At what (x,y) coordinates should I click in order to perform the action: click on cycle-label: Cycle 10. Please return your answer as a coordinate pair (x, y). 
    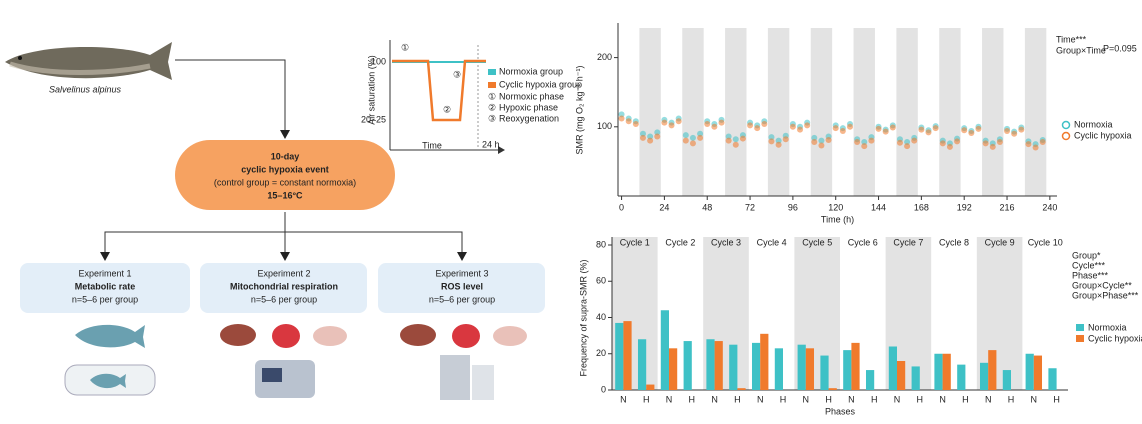
    Looking at the image, I should click on (1045, 242).